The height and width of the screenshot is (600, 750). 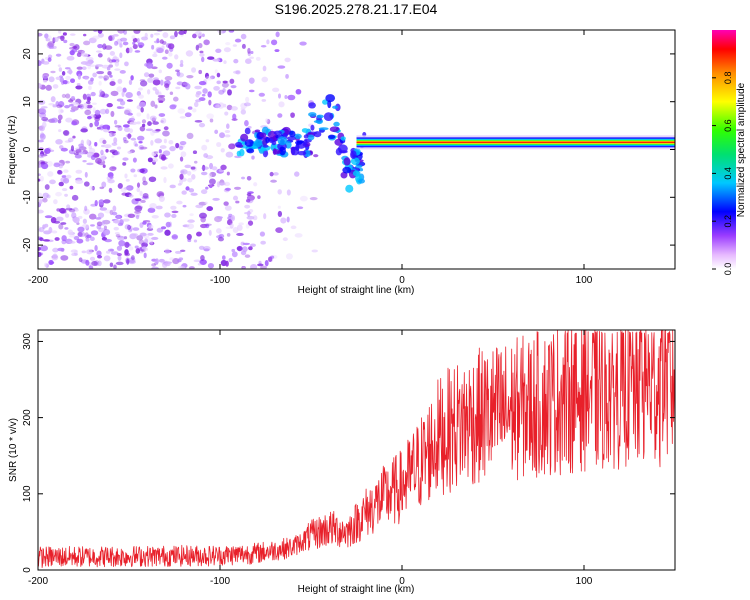 I want to click on spectrogram-x-tick-label: -100, so click(x=220, y=280).